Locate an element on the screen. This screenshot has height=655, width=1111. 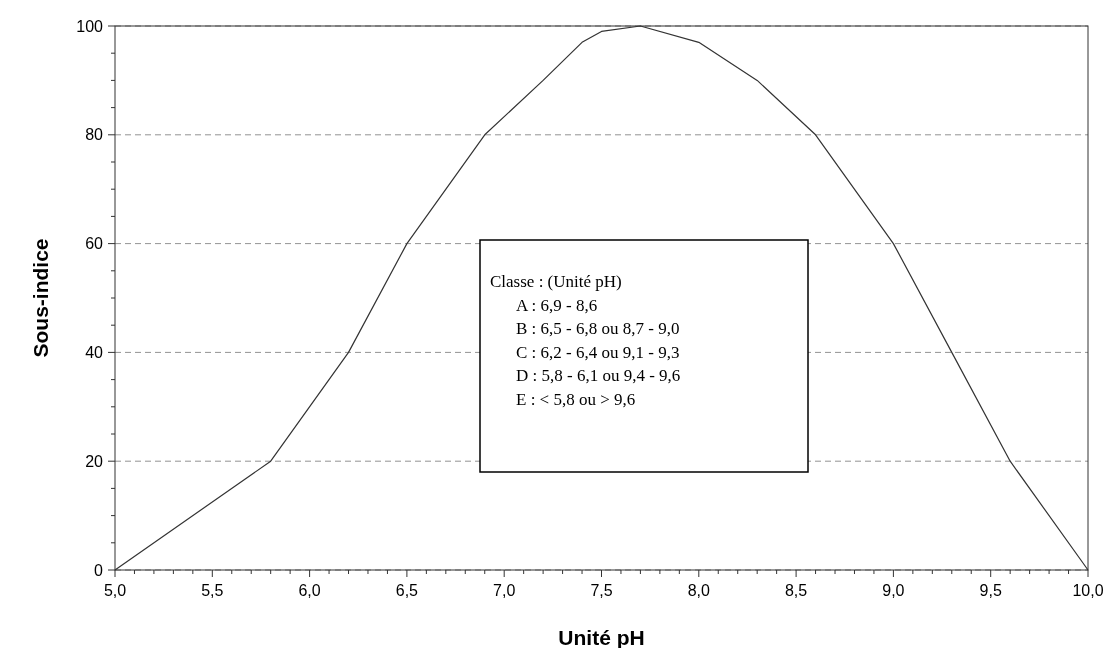
x-tick-label: 8,5 is located at coordinates (796, 590).